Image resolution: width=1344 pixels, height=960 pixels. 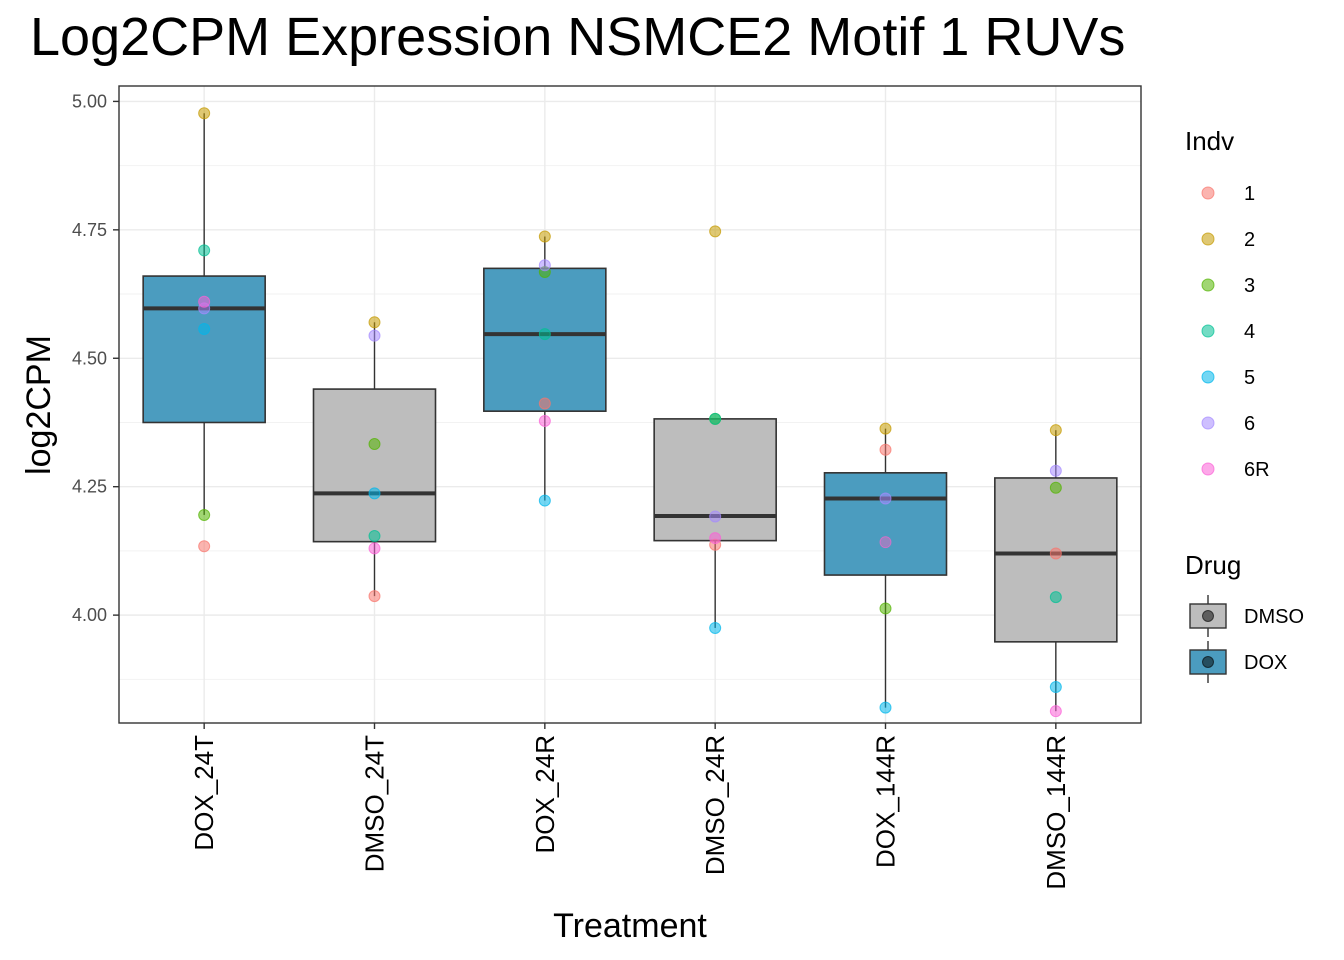 I want to click on x-tick-label: DMSO_24R, so click(x=715, y=805).